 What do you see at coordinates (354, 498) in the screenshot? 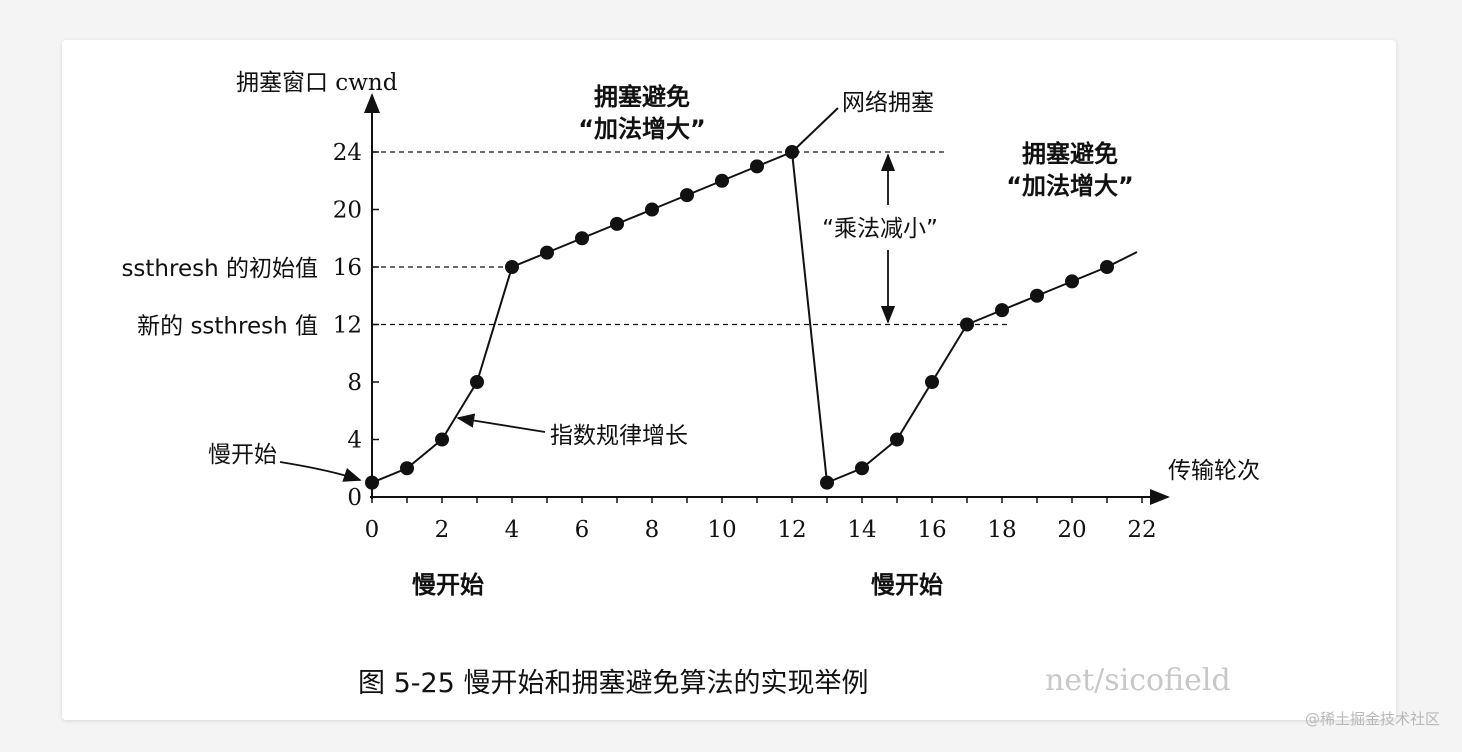
I see `y-tick-label: 0` at bounding box center [354, 498].